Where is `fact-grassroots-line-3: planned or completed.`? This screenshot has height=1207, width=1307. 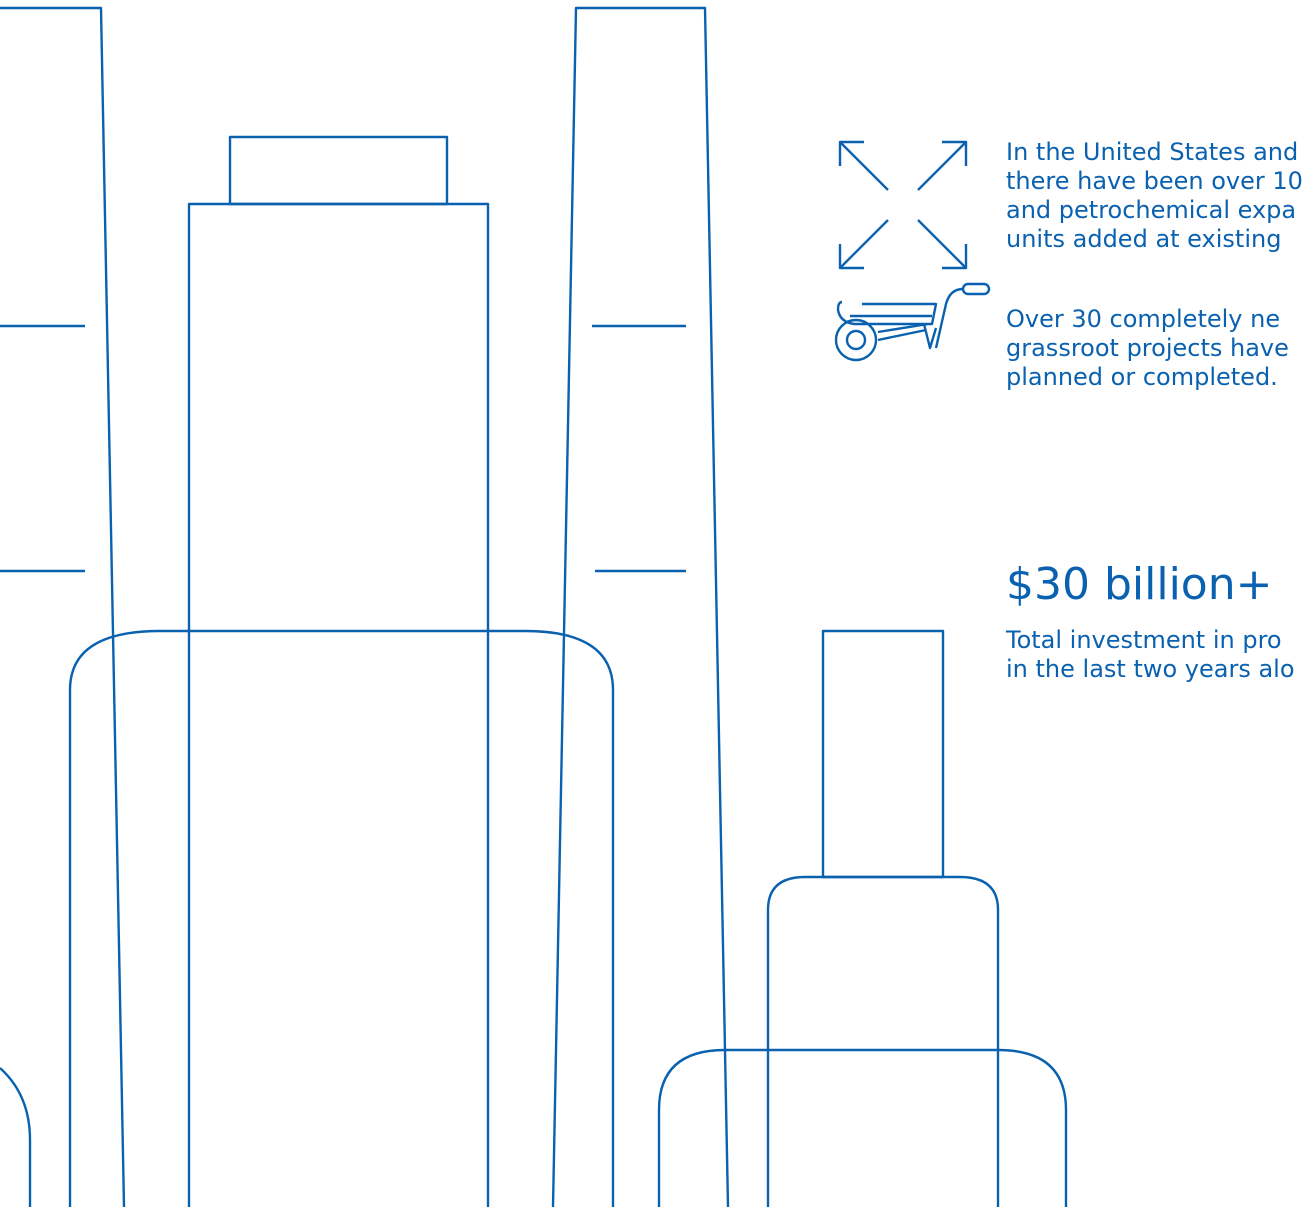 fact-grassroots-line-3: planned or completed. is located at coordinates (1142, 377).